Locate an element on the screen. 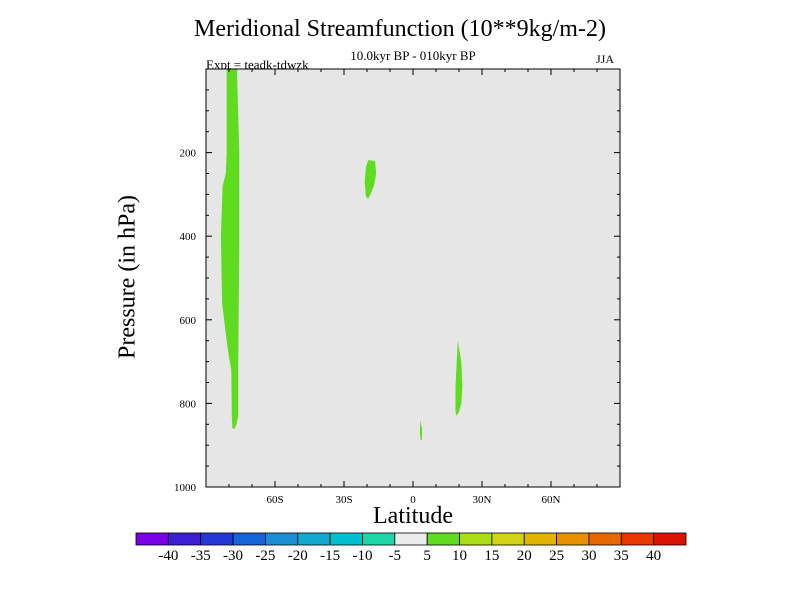 The image size is (800, 600). region-nh-lower is located at coordinates (459, 378).